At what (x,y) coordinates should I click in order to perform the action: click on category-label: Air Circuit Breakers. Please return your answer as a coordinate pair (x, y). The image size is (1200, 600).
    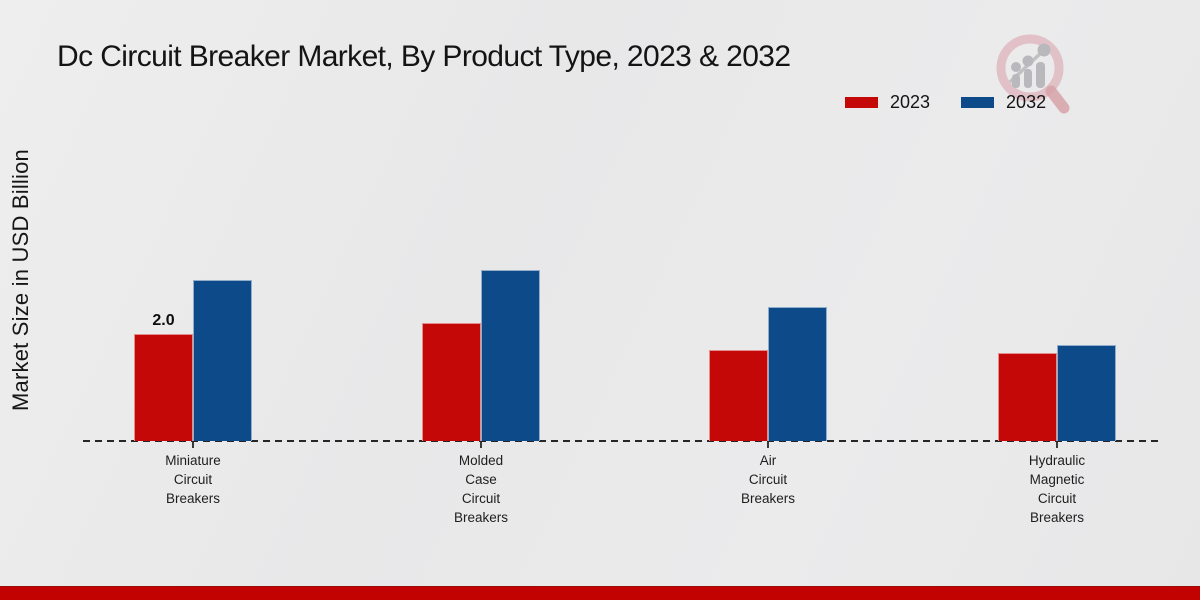
    Looking at the image, I should click on (768, 479).